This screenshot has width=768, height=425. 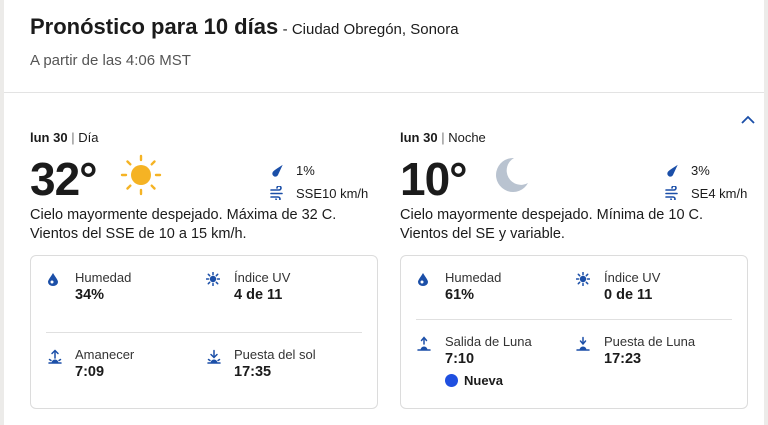 I want to click on day-metrics: 1% SSE10 km/h, so click(x=325, y=183).